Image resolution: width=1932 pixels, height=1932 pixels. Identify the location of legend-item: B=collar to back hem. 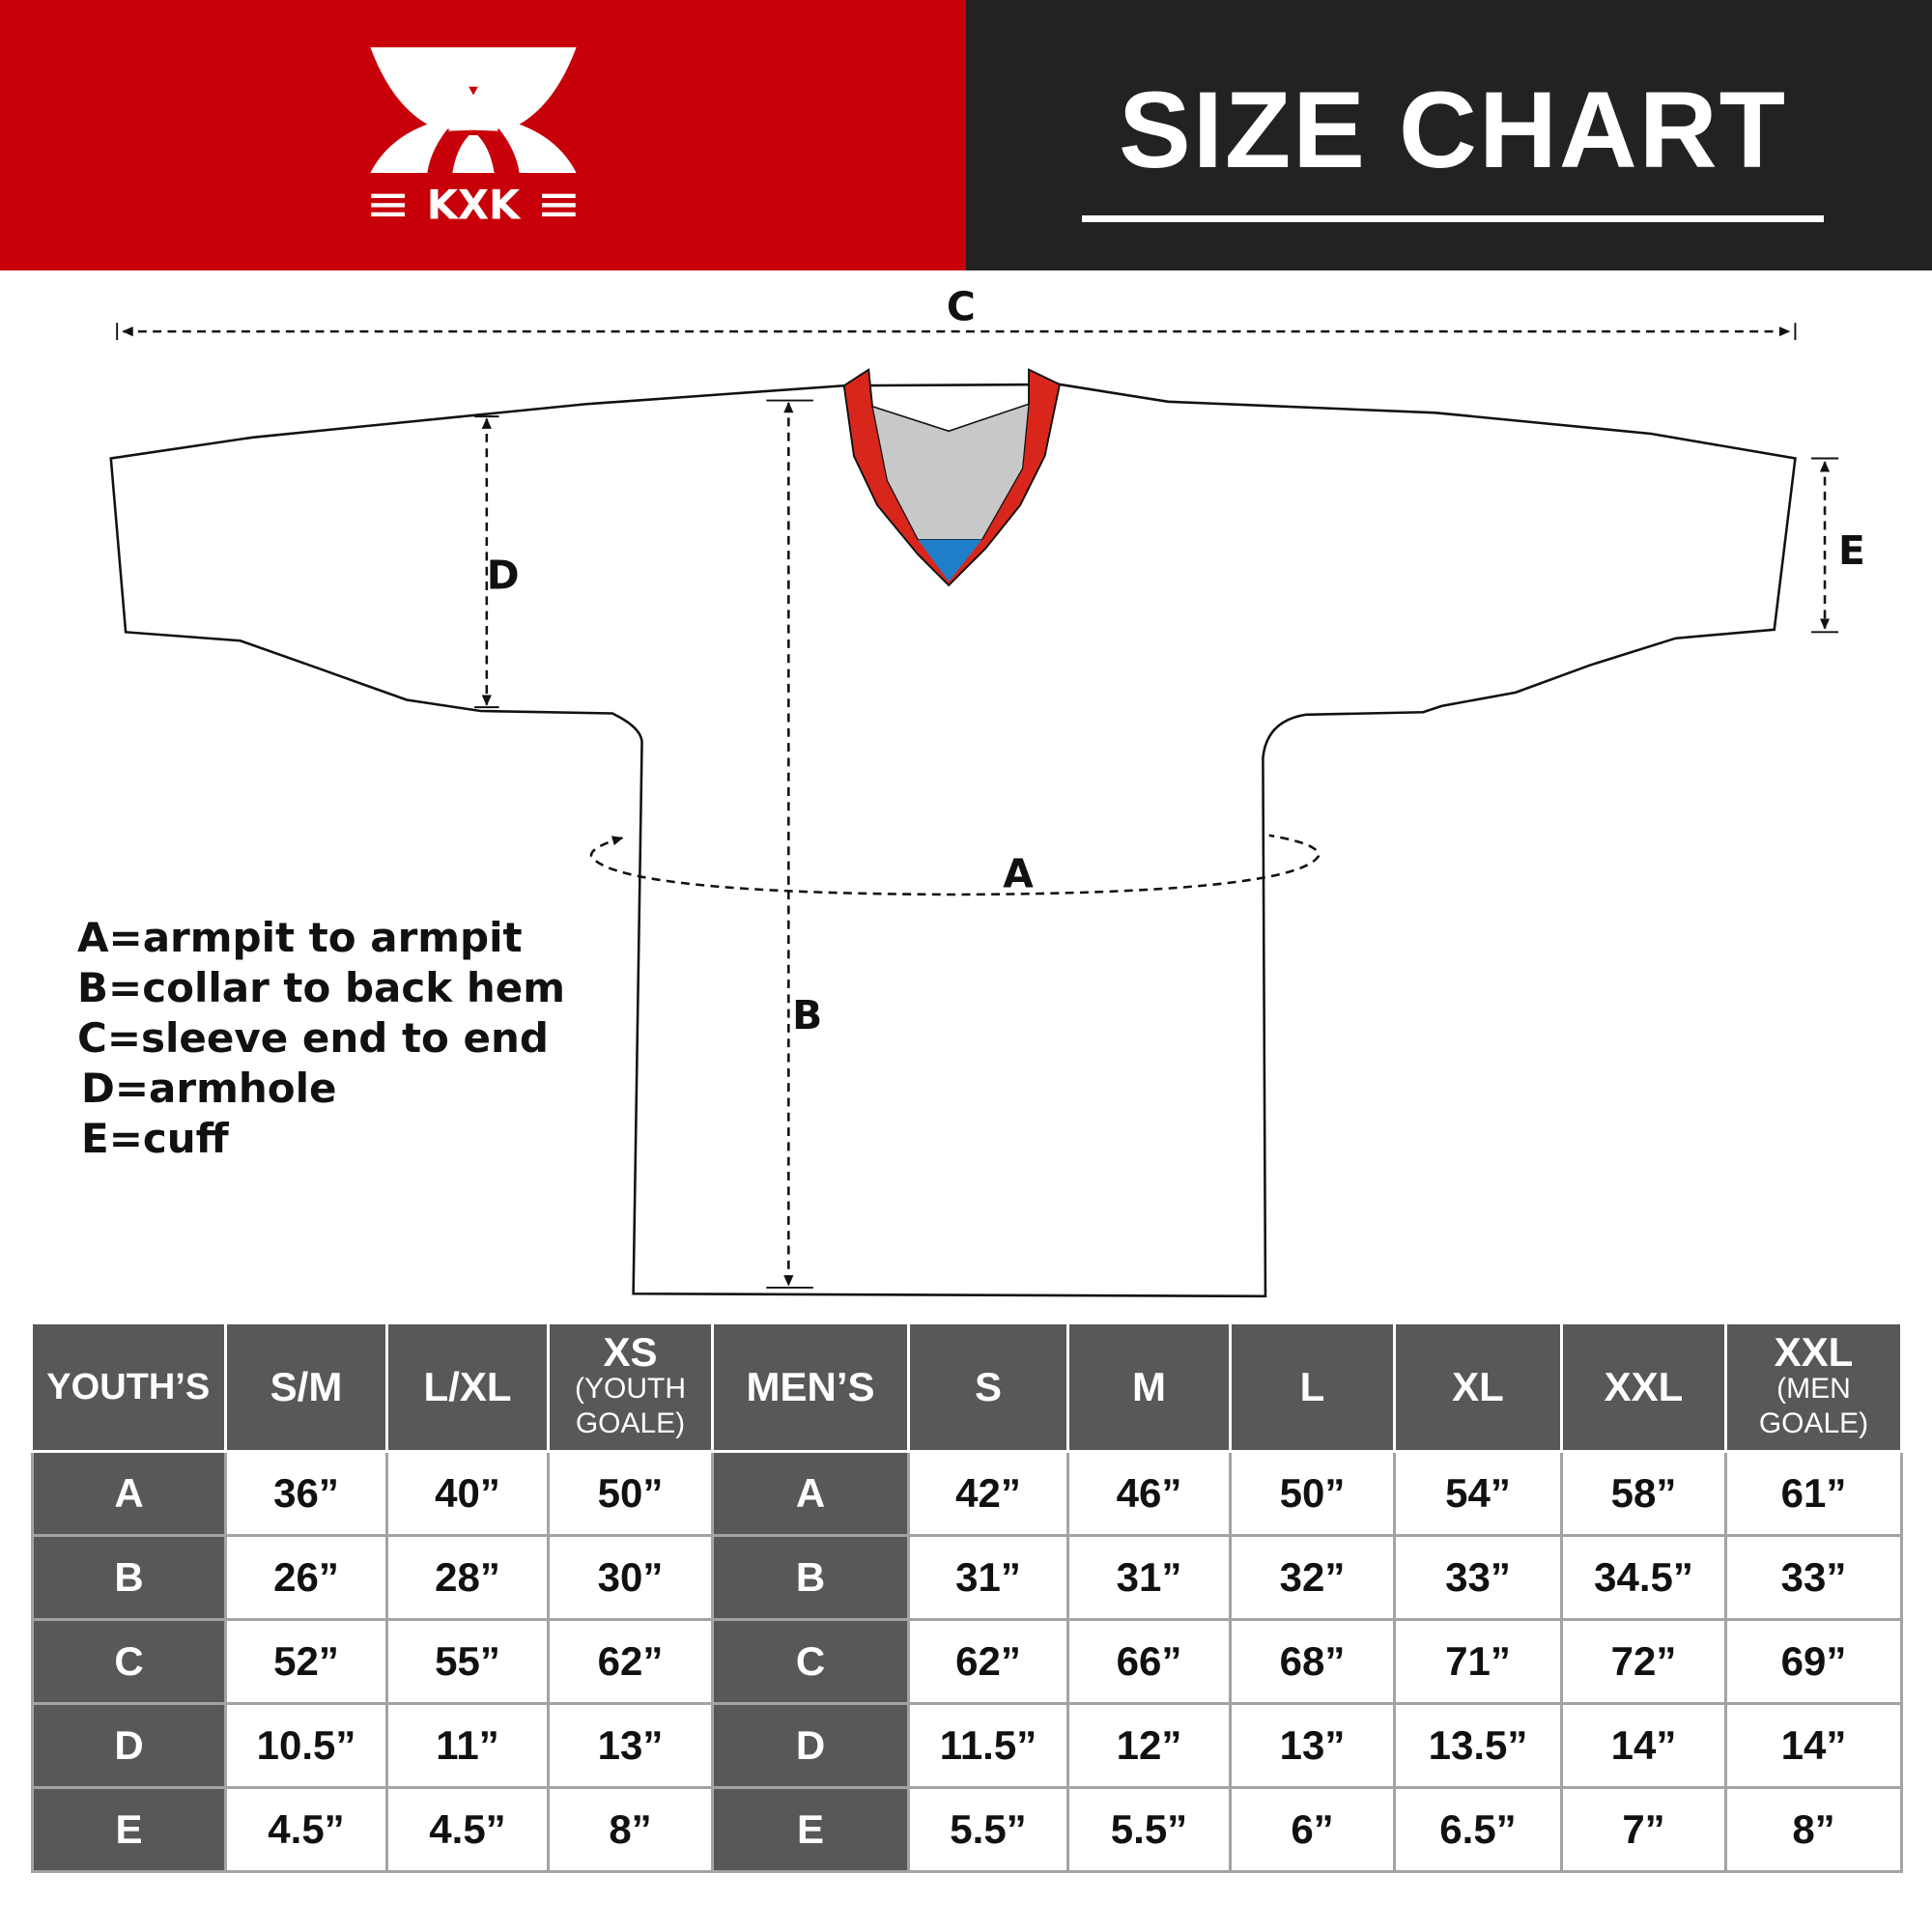
(321, 987).